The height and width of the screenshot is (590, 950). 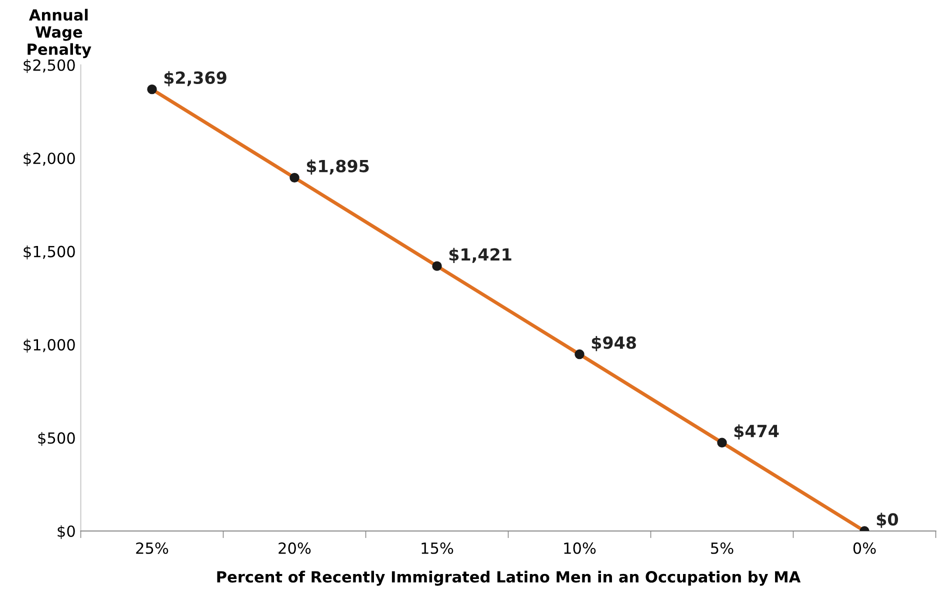 I want to click on x-tick-label: 15%, so click(x=438, y=548).